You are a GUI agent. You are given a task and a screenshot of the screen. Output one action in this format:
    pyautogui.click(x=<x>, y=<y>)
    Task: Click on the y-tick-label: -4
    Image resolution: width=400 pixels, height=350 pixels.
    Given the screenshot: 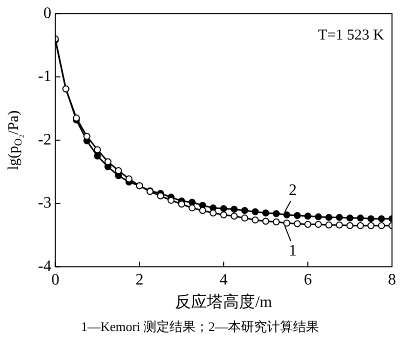 What is the action you would take?
    pyautogui.click(x=45, y=267)
    